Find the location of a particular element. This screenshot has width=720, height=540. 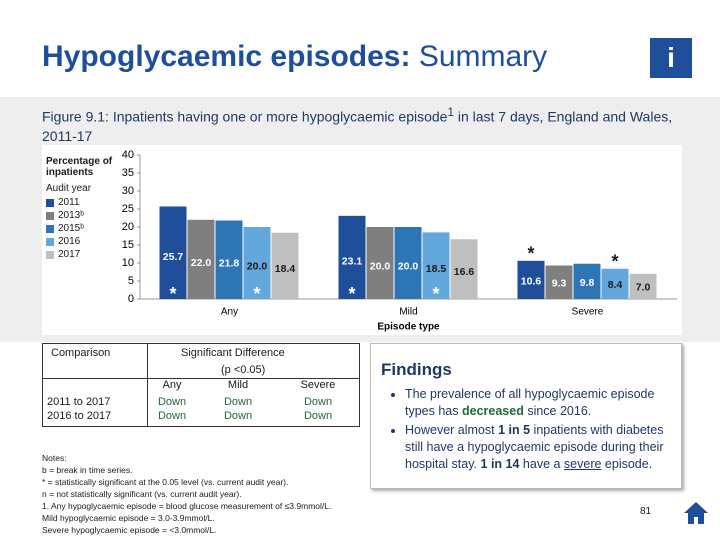

x-axis-label: Episode type is located at coordinates (408, 327).